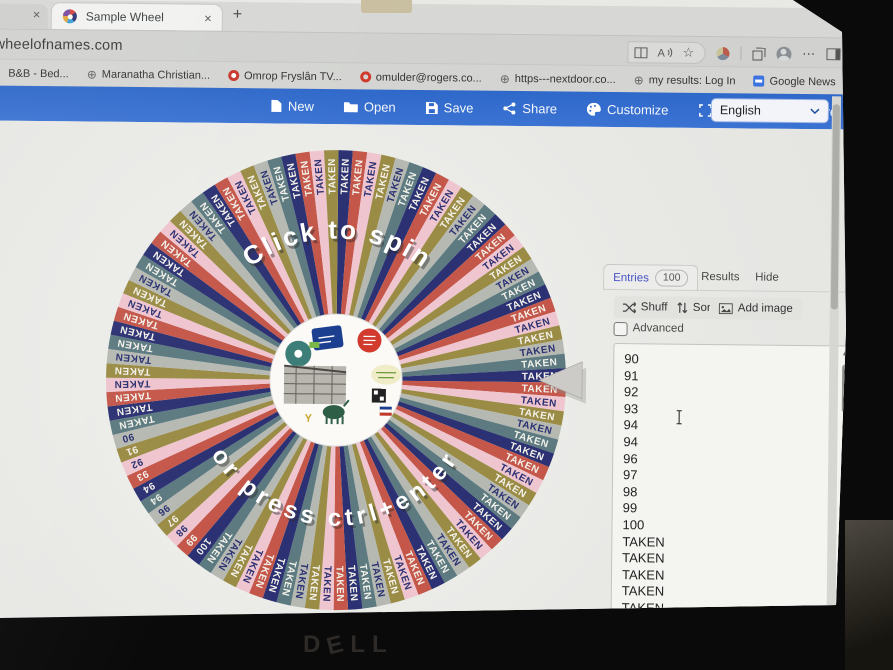  What do you see at coordinates (628, 110) in the screenshot?
I see `customize-button: Customize` at bounding box center [628, 110].